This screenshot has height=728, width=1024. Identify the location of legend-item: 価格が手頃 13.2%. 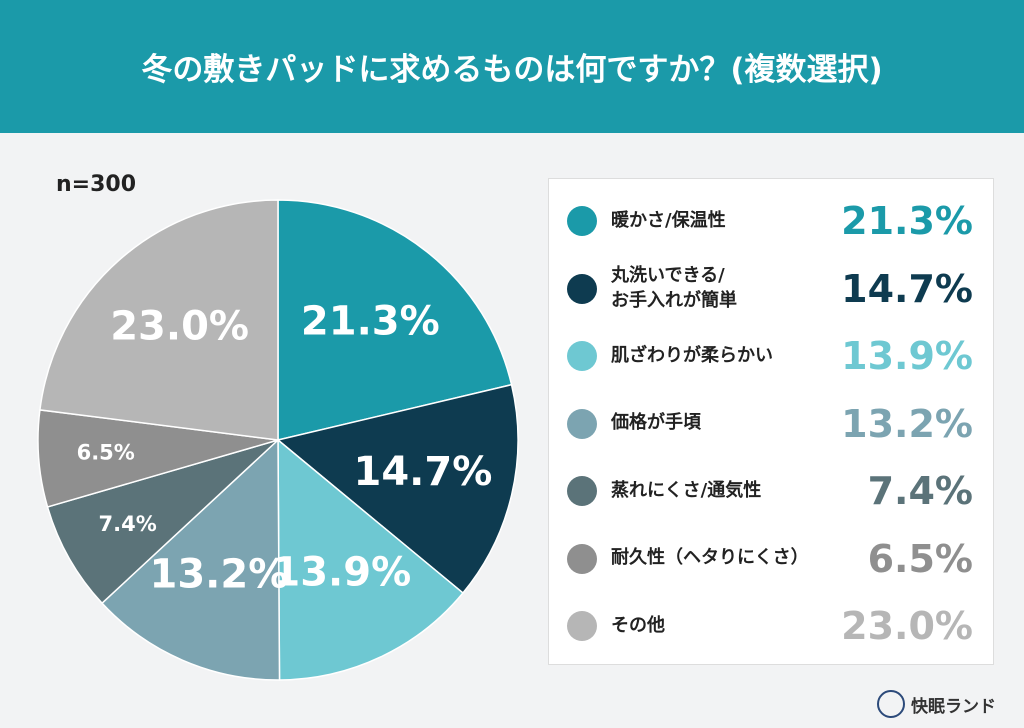
(772, 424).